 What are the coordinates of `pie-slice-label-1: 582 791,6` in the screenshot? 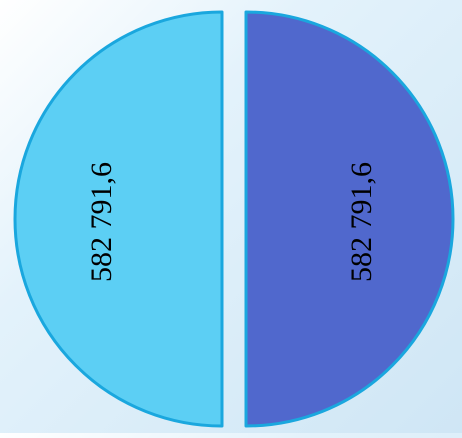 It's located at (101, 222).